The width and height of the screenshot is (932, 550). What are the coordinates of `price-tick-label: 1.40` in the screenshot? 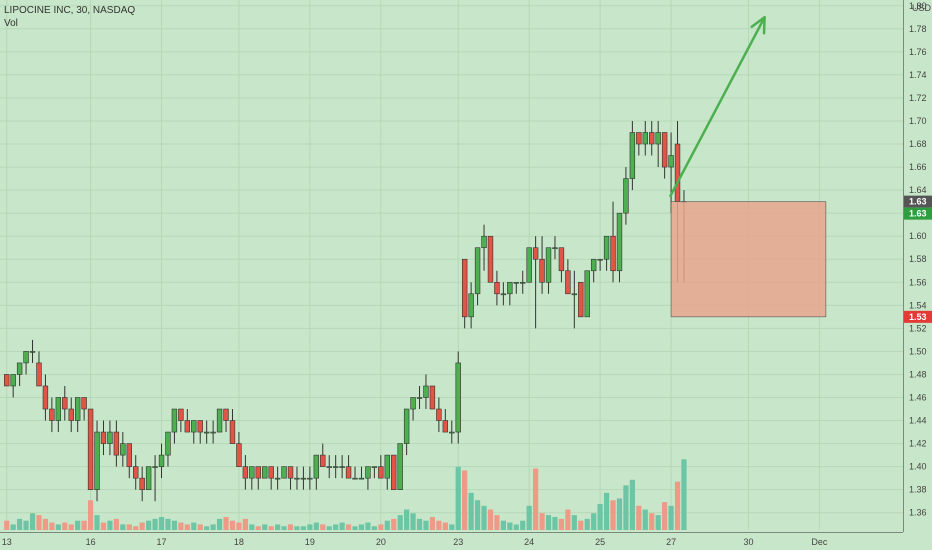 It's located at (918, 467).